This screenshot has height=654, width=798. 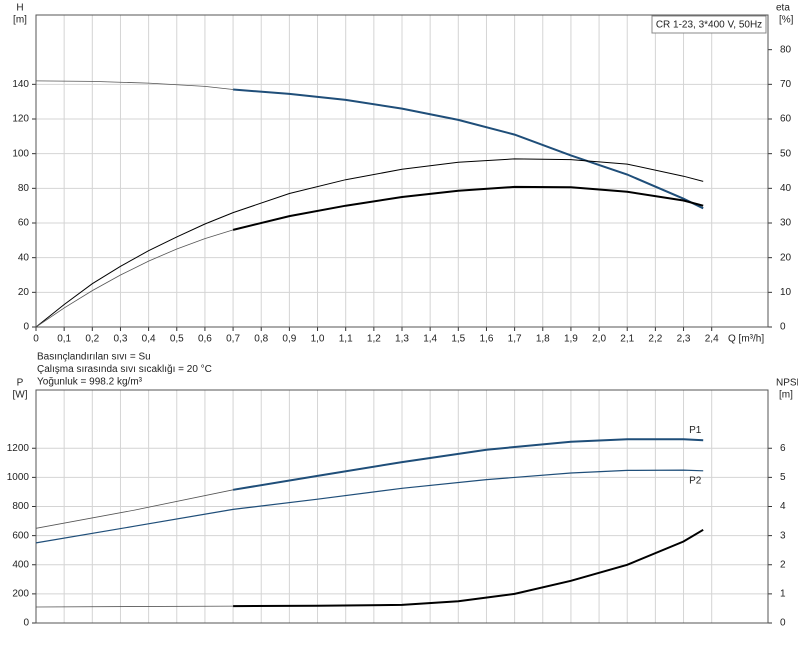 What do you see at coordinates (783, 564) in the screenshot?
I see `y2-tick-label: 2` at bounding box center [783, 564].